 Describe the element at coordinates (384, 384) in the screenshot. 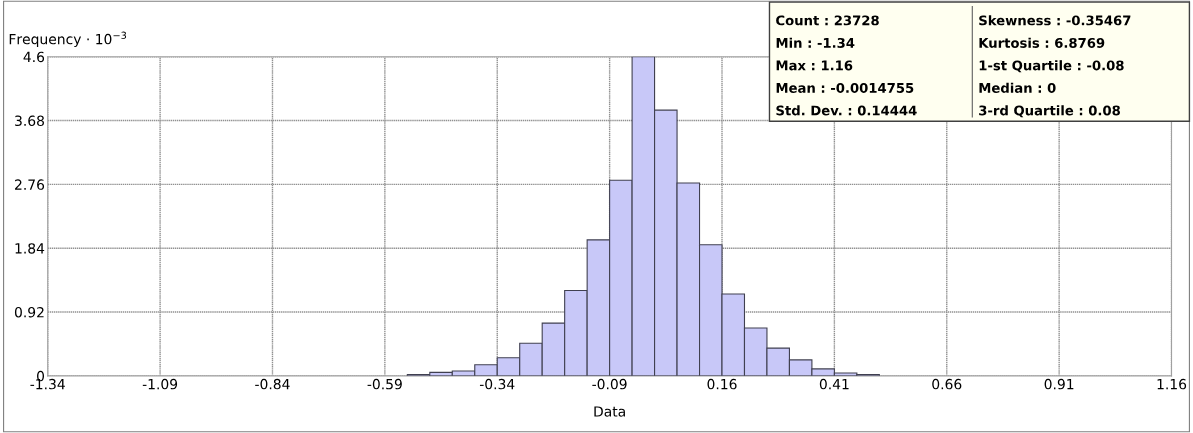

I see `x-tick-label: -0.59` at that location.